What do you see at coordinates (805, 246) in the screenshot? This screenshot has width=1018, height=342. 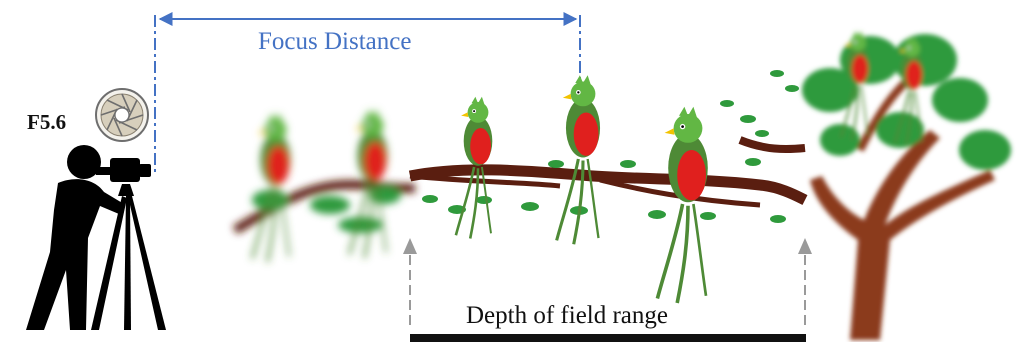 I see `dof-far-limit-arrow` at bounding box center [805, 246].